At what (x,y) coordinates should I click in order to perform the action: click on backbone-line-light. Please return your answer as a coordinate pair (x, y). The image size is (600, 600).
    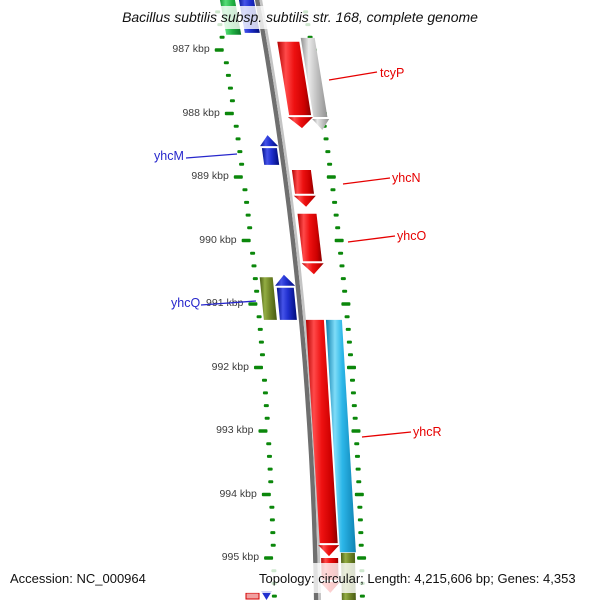
    Looking at the image, I should click on (290, 300).